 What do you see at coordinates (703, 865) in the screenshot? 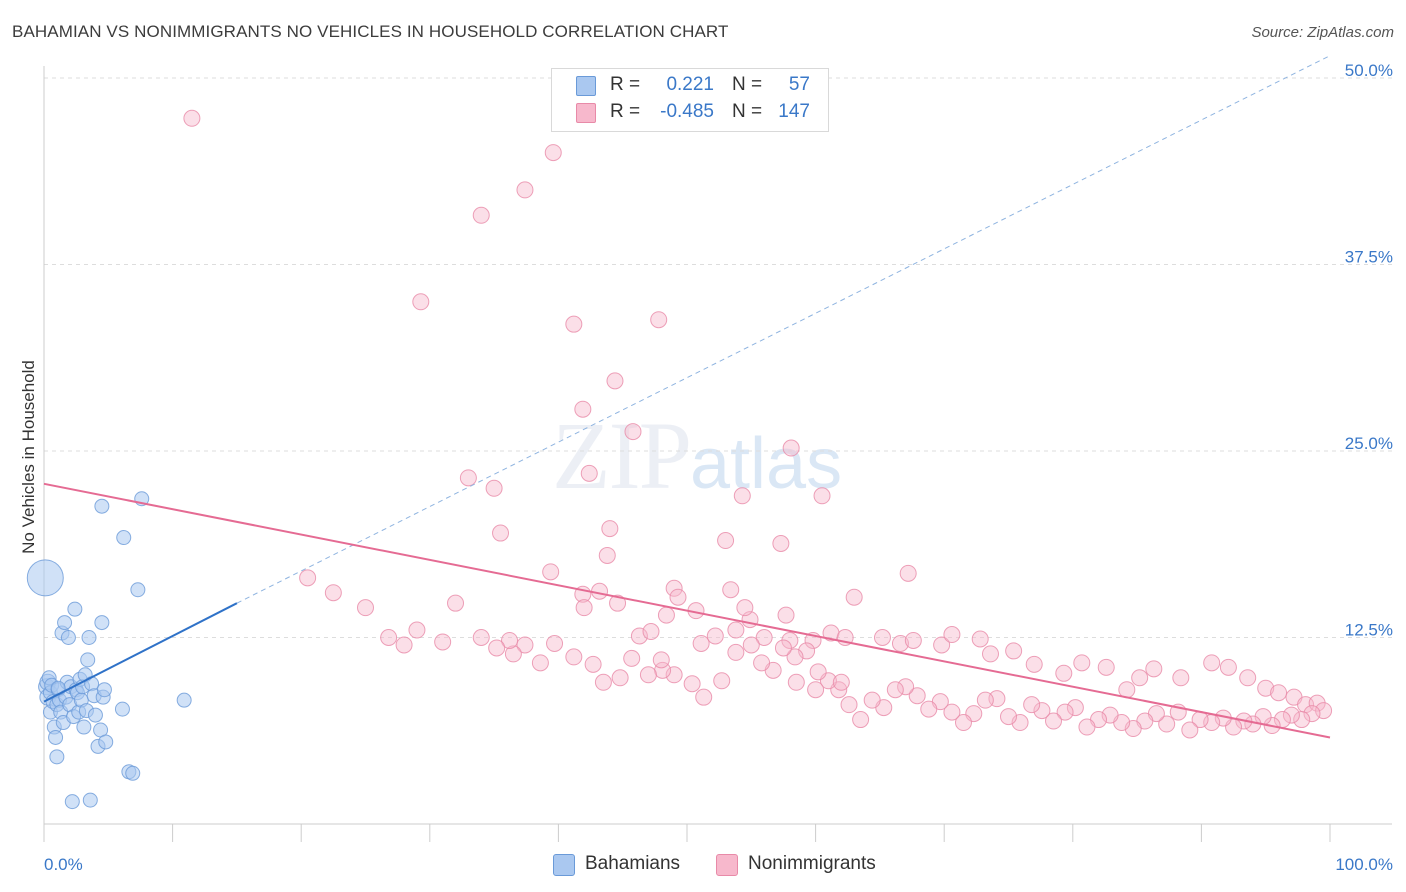
I see `series-legend: Bahamians Nonimmigrants` at bounding box center [703, 865].